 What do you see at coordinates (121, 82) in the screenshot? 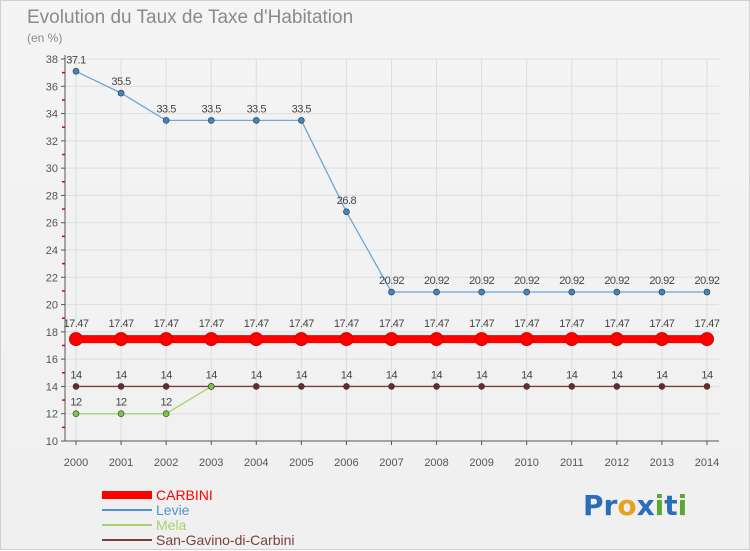
I see `data-label: 35.5` at bounding box center [121, 82].